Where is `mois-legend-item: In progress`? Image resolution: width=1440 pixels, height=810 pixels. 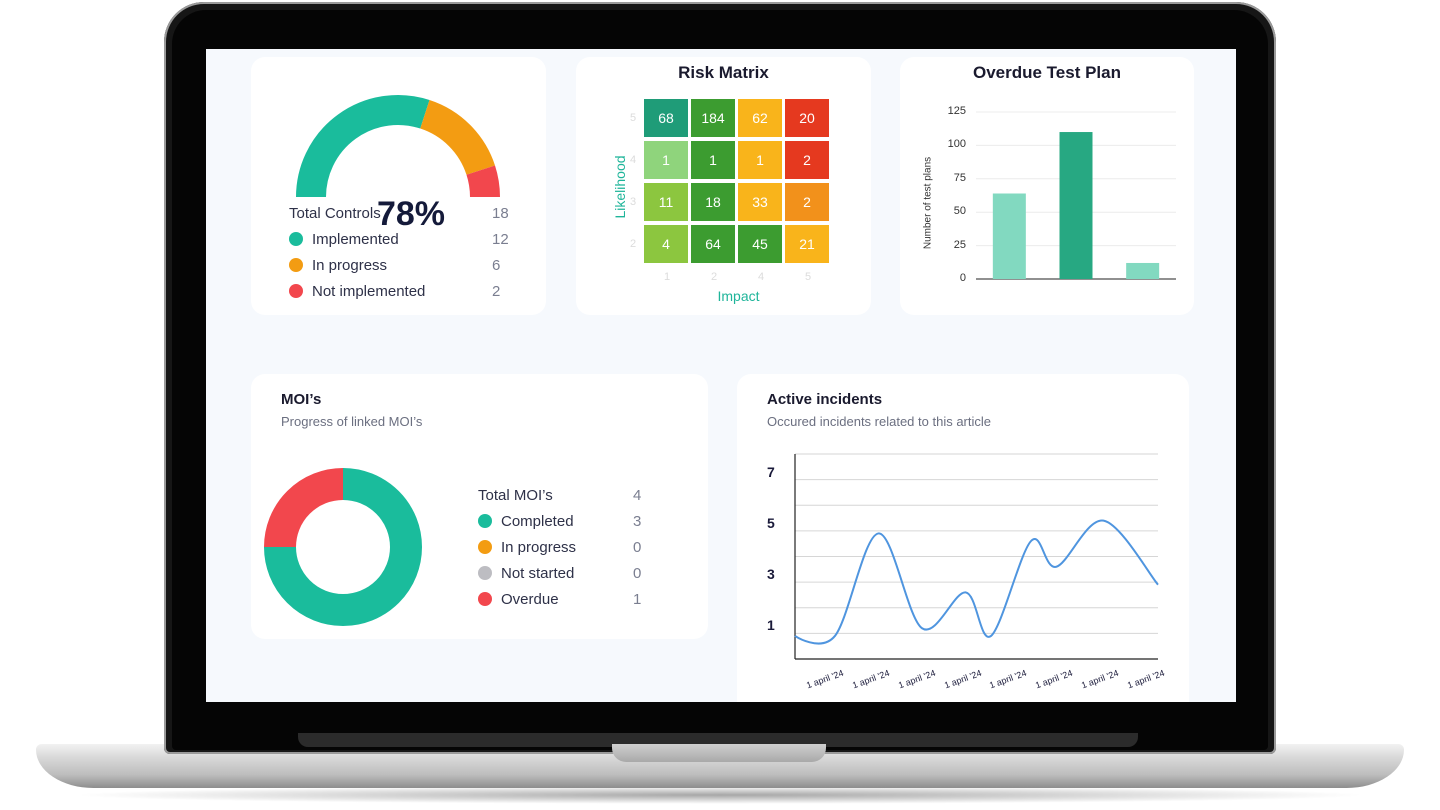
mois-legend-item: In progress is located at coordinates (527, 547).